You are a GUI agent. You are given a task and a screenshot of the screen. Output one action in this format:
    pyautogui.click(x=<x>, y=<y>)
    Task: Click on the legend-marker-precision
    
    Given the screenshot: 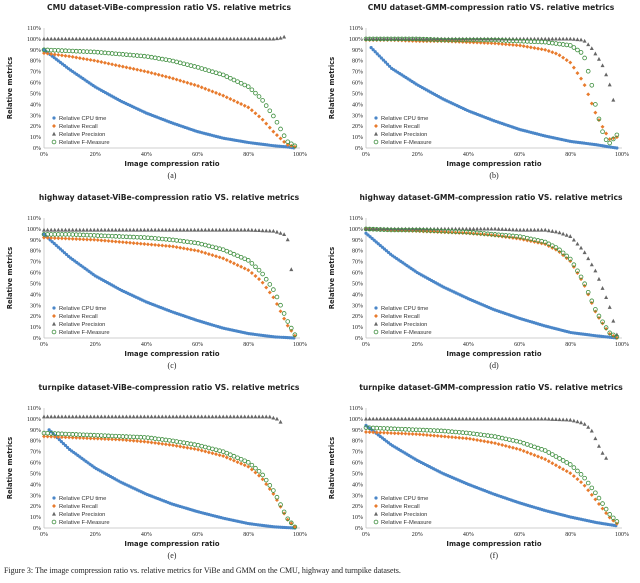 What is the action you would take?
    pyautogui.click(x=54, y=513)
    